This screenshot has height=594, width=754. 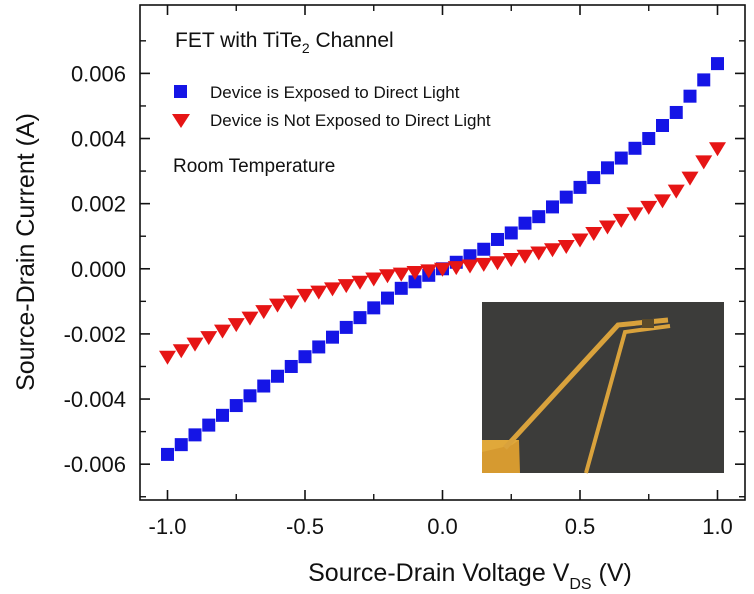 What do you see at coordinates (95, 464) in the screenshot?
I see `y-tick-label: -0.006` at bounding box center [95, 464].